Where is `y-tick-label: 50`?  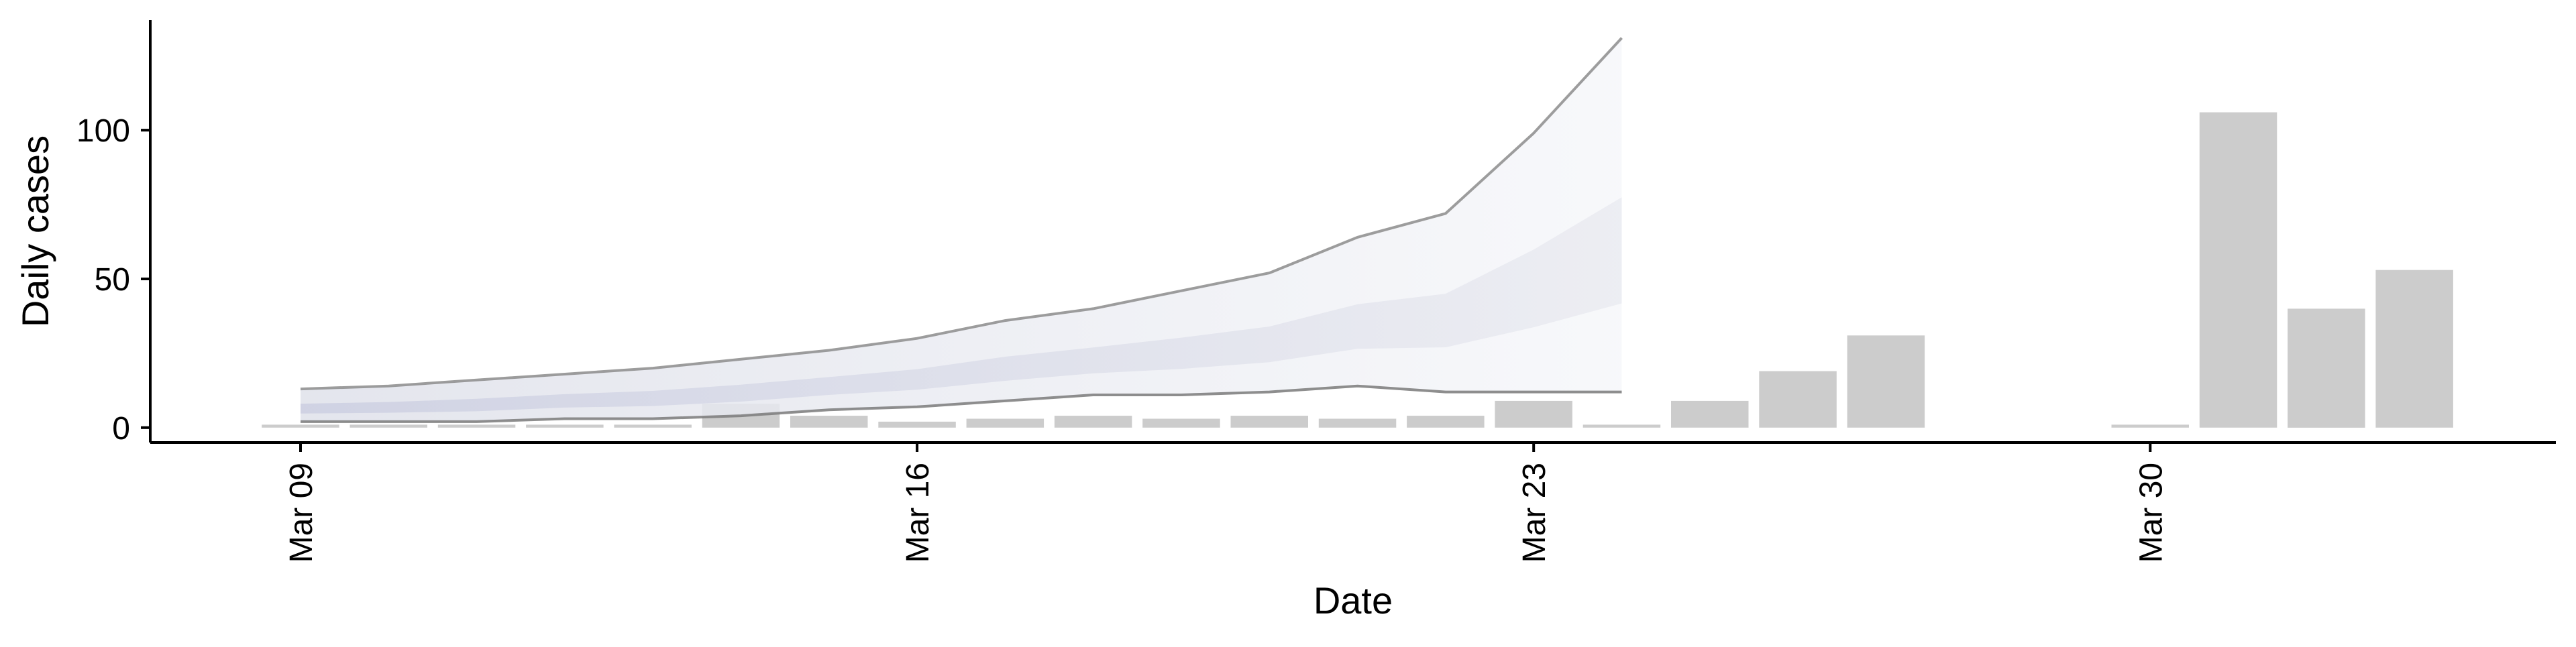 y-tick-label: 50 is located at coordinates (112, 280).